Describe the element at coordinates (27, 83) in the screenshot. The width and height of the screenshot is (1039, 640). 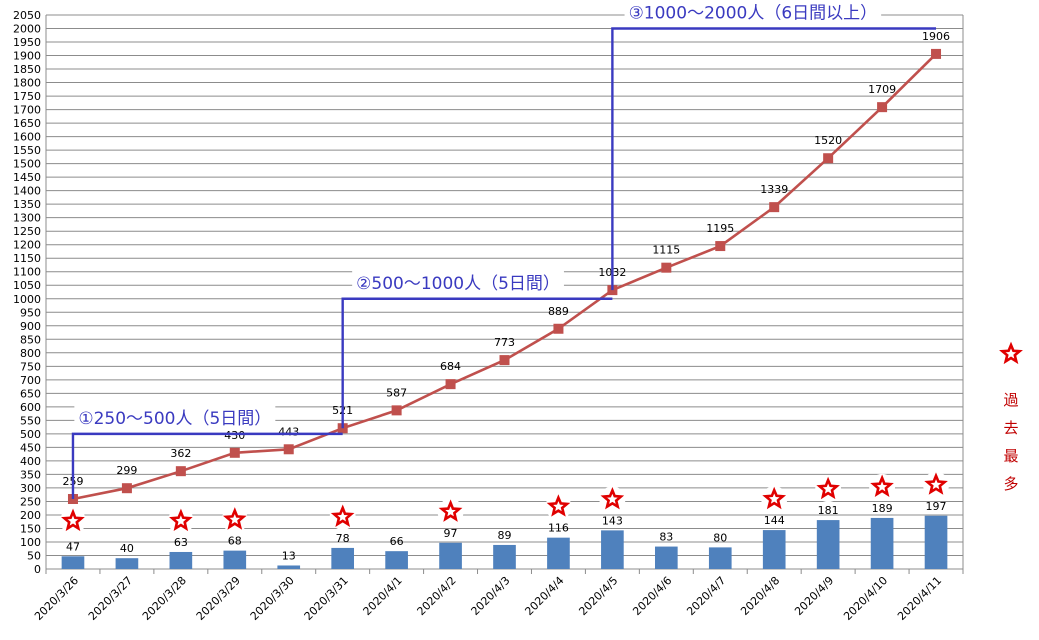
I see `y-tick-label: 1800` at that location.